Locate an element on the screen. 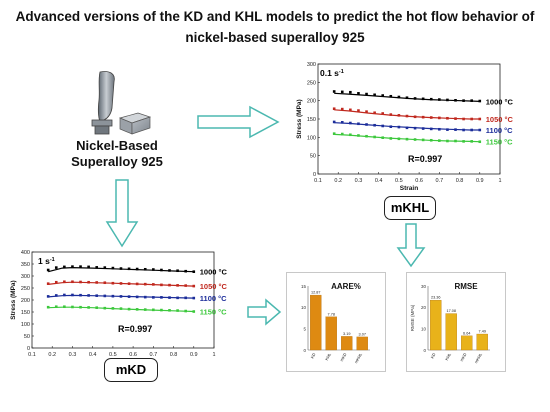 This screenshot has width=550, height=412. mkhl-xtick-label: 1 is located at coordinates (499, 181).